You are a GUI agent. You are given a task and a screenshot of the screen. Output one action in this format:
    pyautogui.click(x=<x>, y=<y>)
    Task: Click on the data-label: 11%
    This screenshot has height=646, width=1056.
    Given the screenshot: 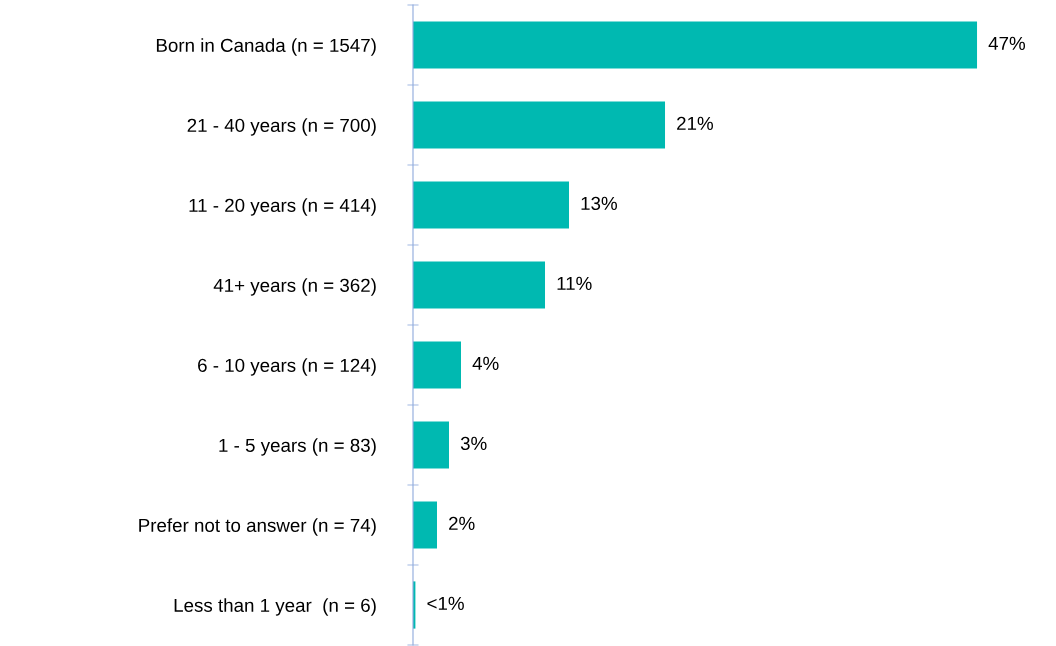 What is the action you would take?
    pyautogui.click(x=574, y=283)
    